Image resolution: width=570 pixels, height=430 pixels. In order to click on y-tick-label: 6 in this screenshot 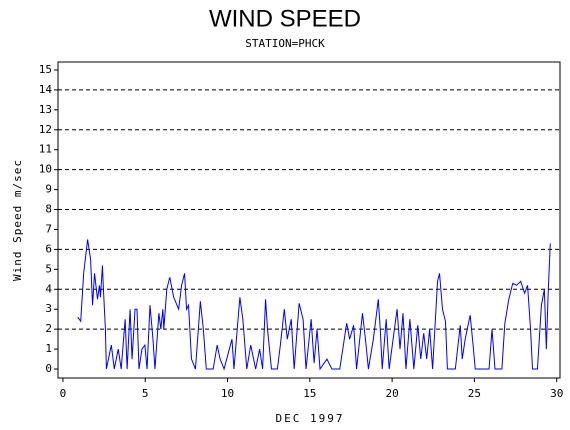, I will do `click(48, 248)`.